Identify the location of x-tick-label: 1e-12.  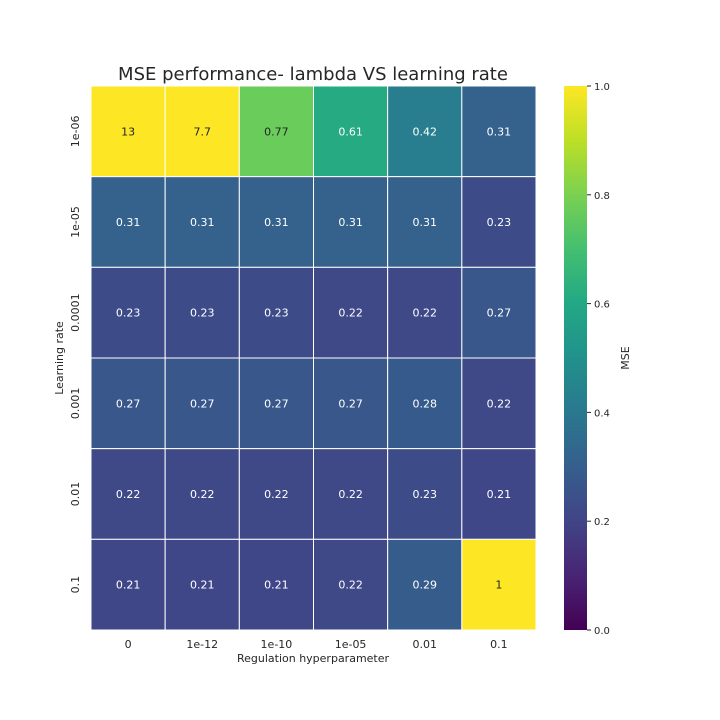
(202, 644).